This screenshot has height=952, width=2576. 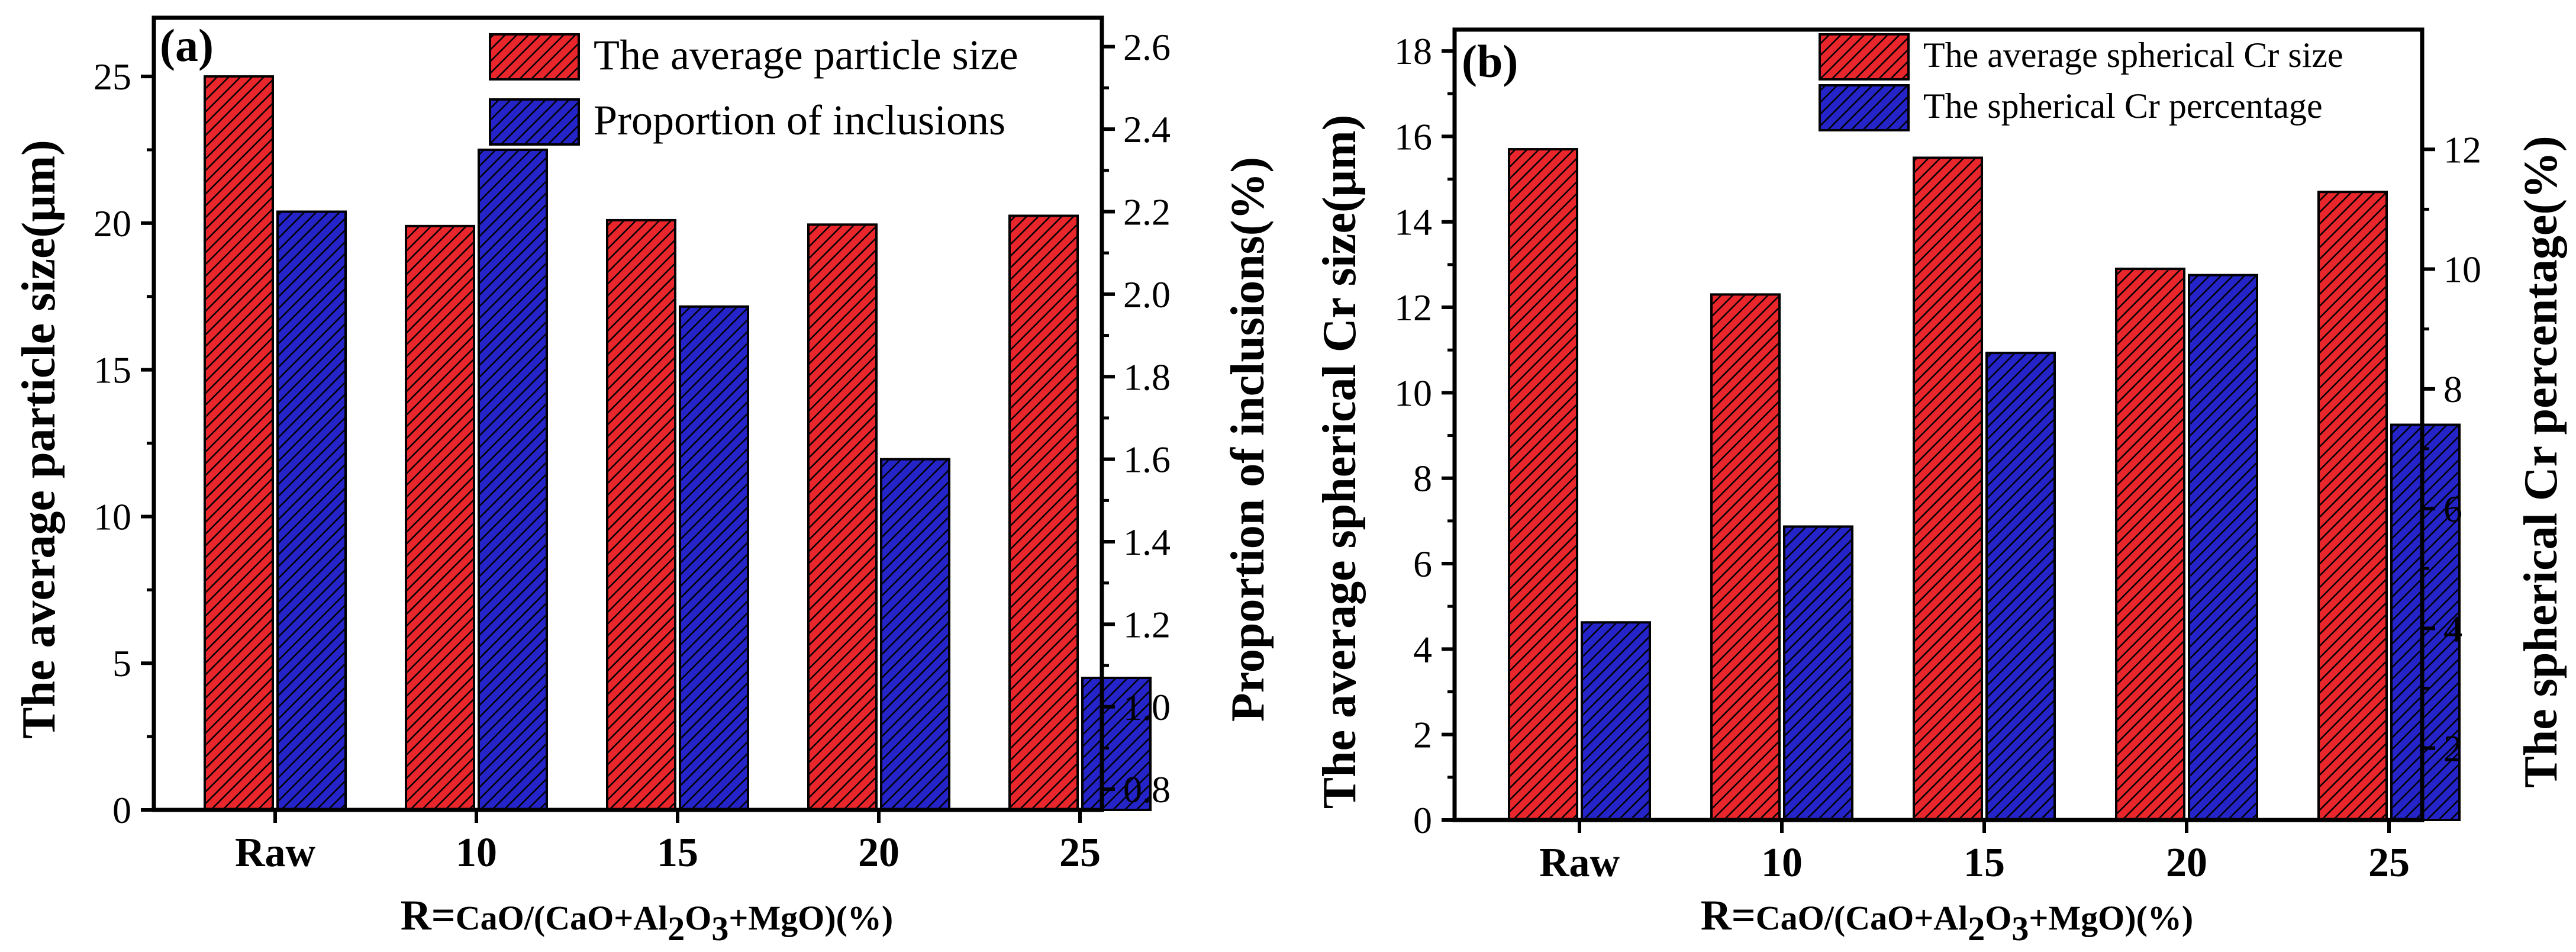 What do you see at coordinates (1413, 222) in the screenshot?
I see `y-tick-label: 14` at bounding box center [1413, 222].